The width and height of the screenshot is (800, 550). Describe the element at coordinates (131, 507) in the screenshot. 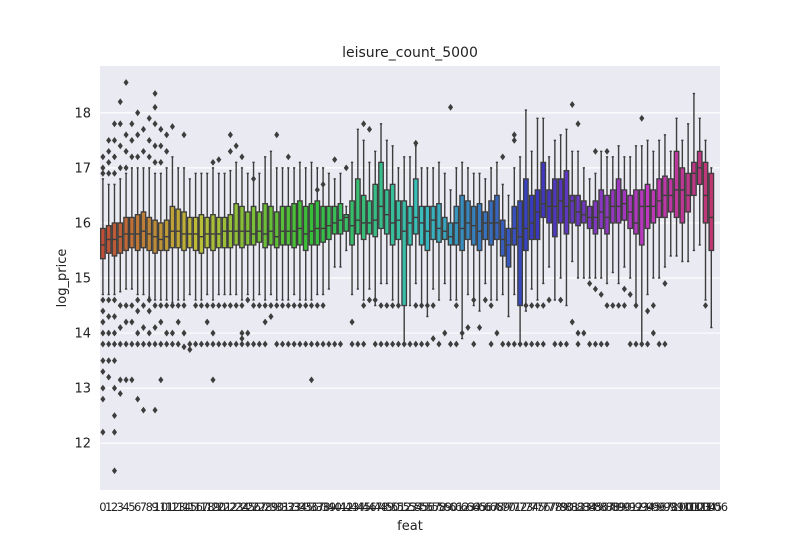

I see `x-tick-label: 5` at that location.